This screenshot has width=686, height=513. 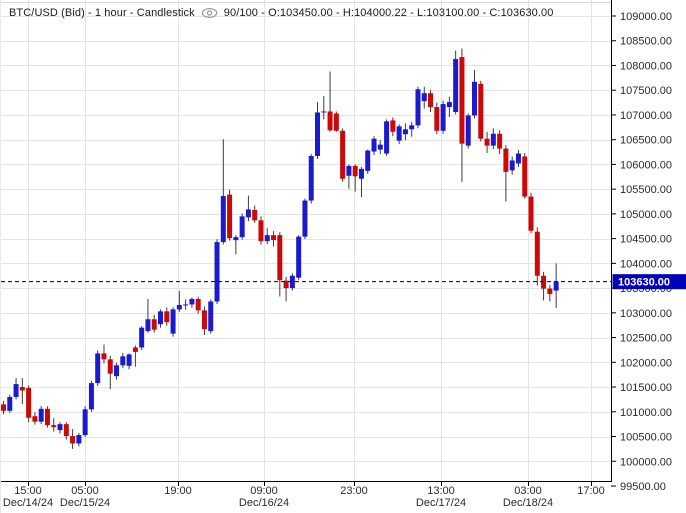 What do you see at coordinates (646, 215) in the screenshot?
I see `y-axis-label: 105000.00` at bounding box center [646, 215].